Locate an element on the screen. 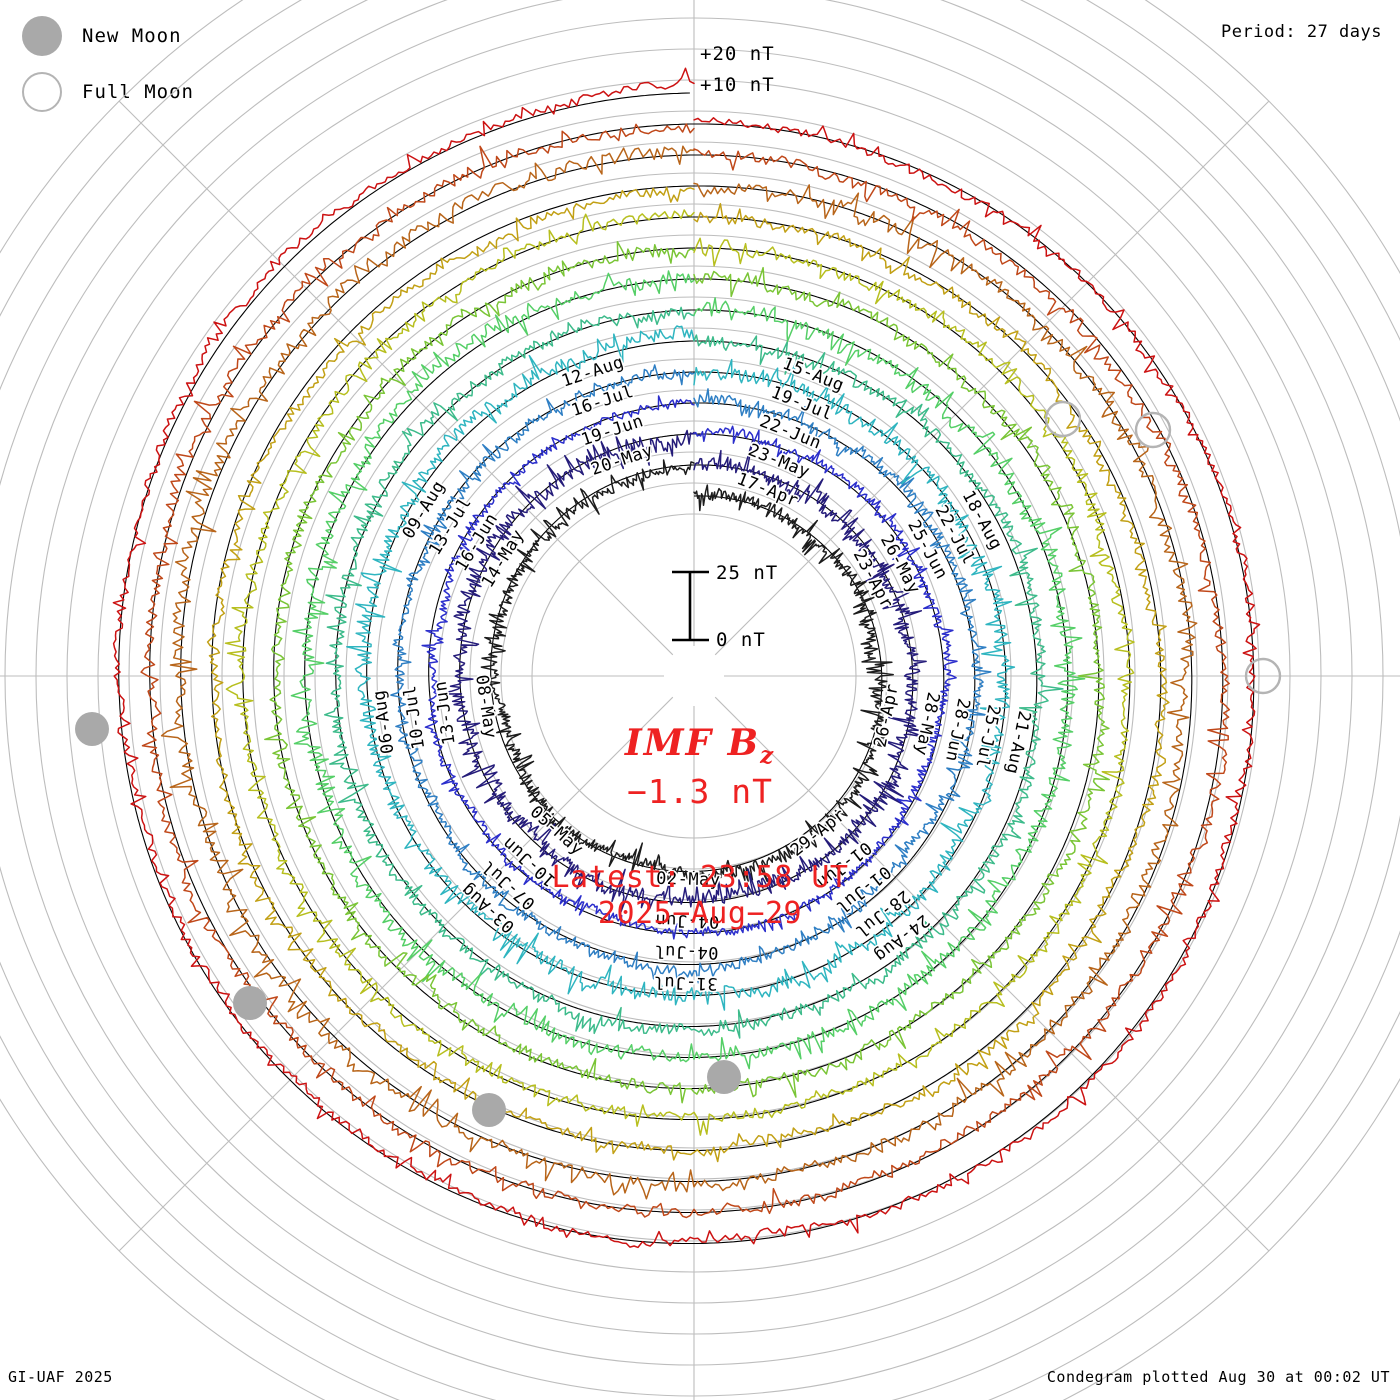  latest-time: Latest: 23:58 UT is located at coordinates (700, 877).